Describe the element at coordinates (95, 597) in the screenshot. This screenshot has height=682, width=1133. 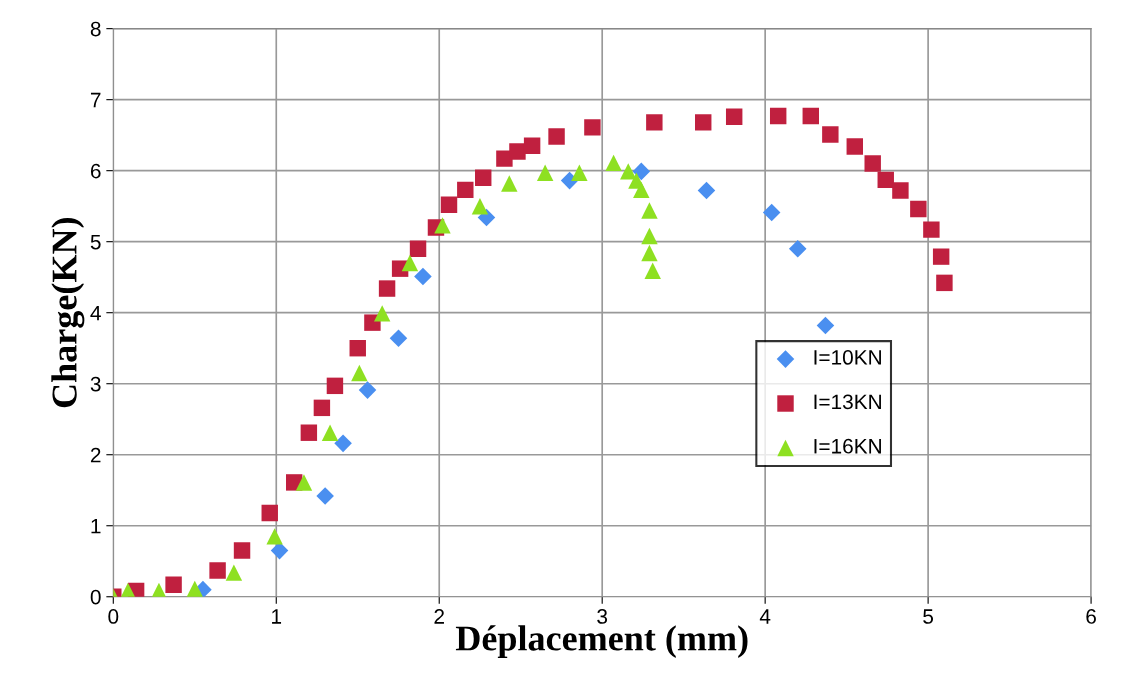
I see `y-tick-label: 0` at that location.